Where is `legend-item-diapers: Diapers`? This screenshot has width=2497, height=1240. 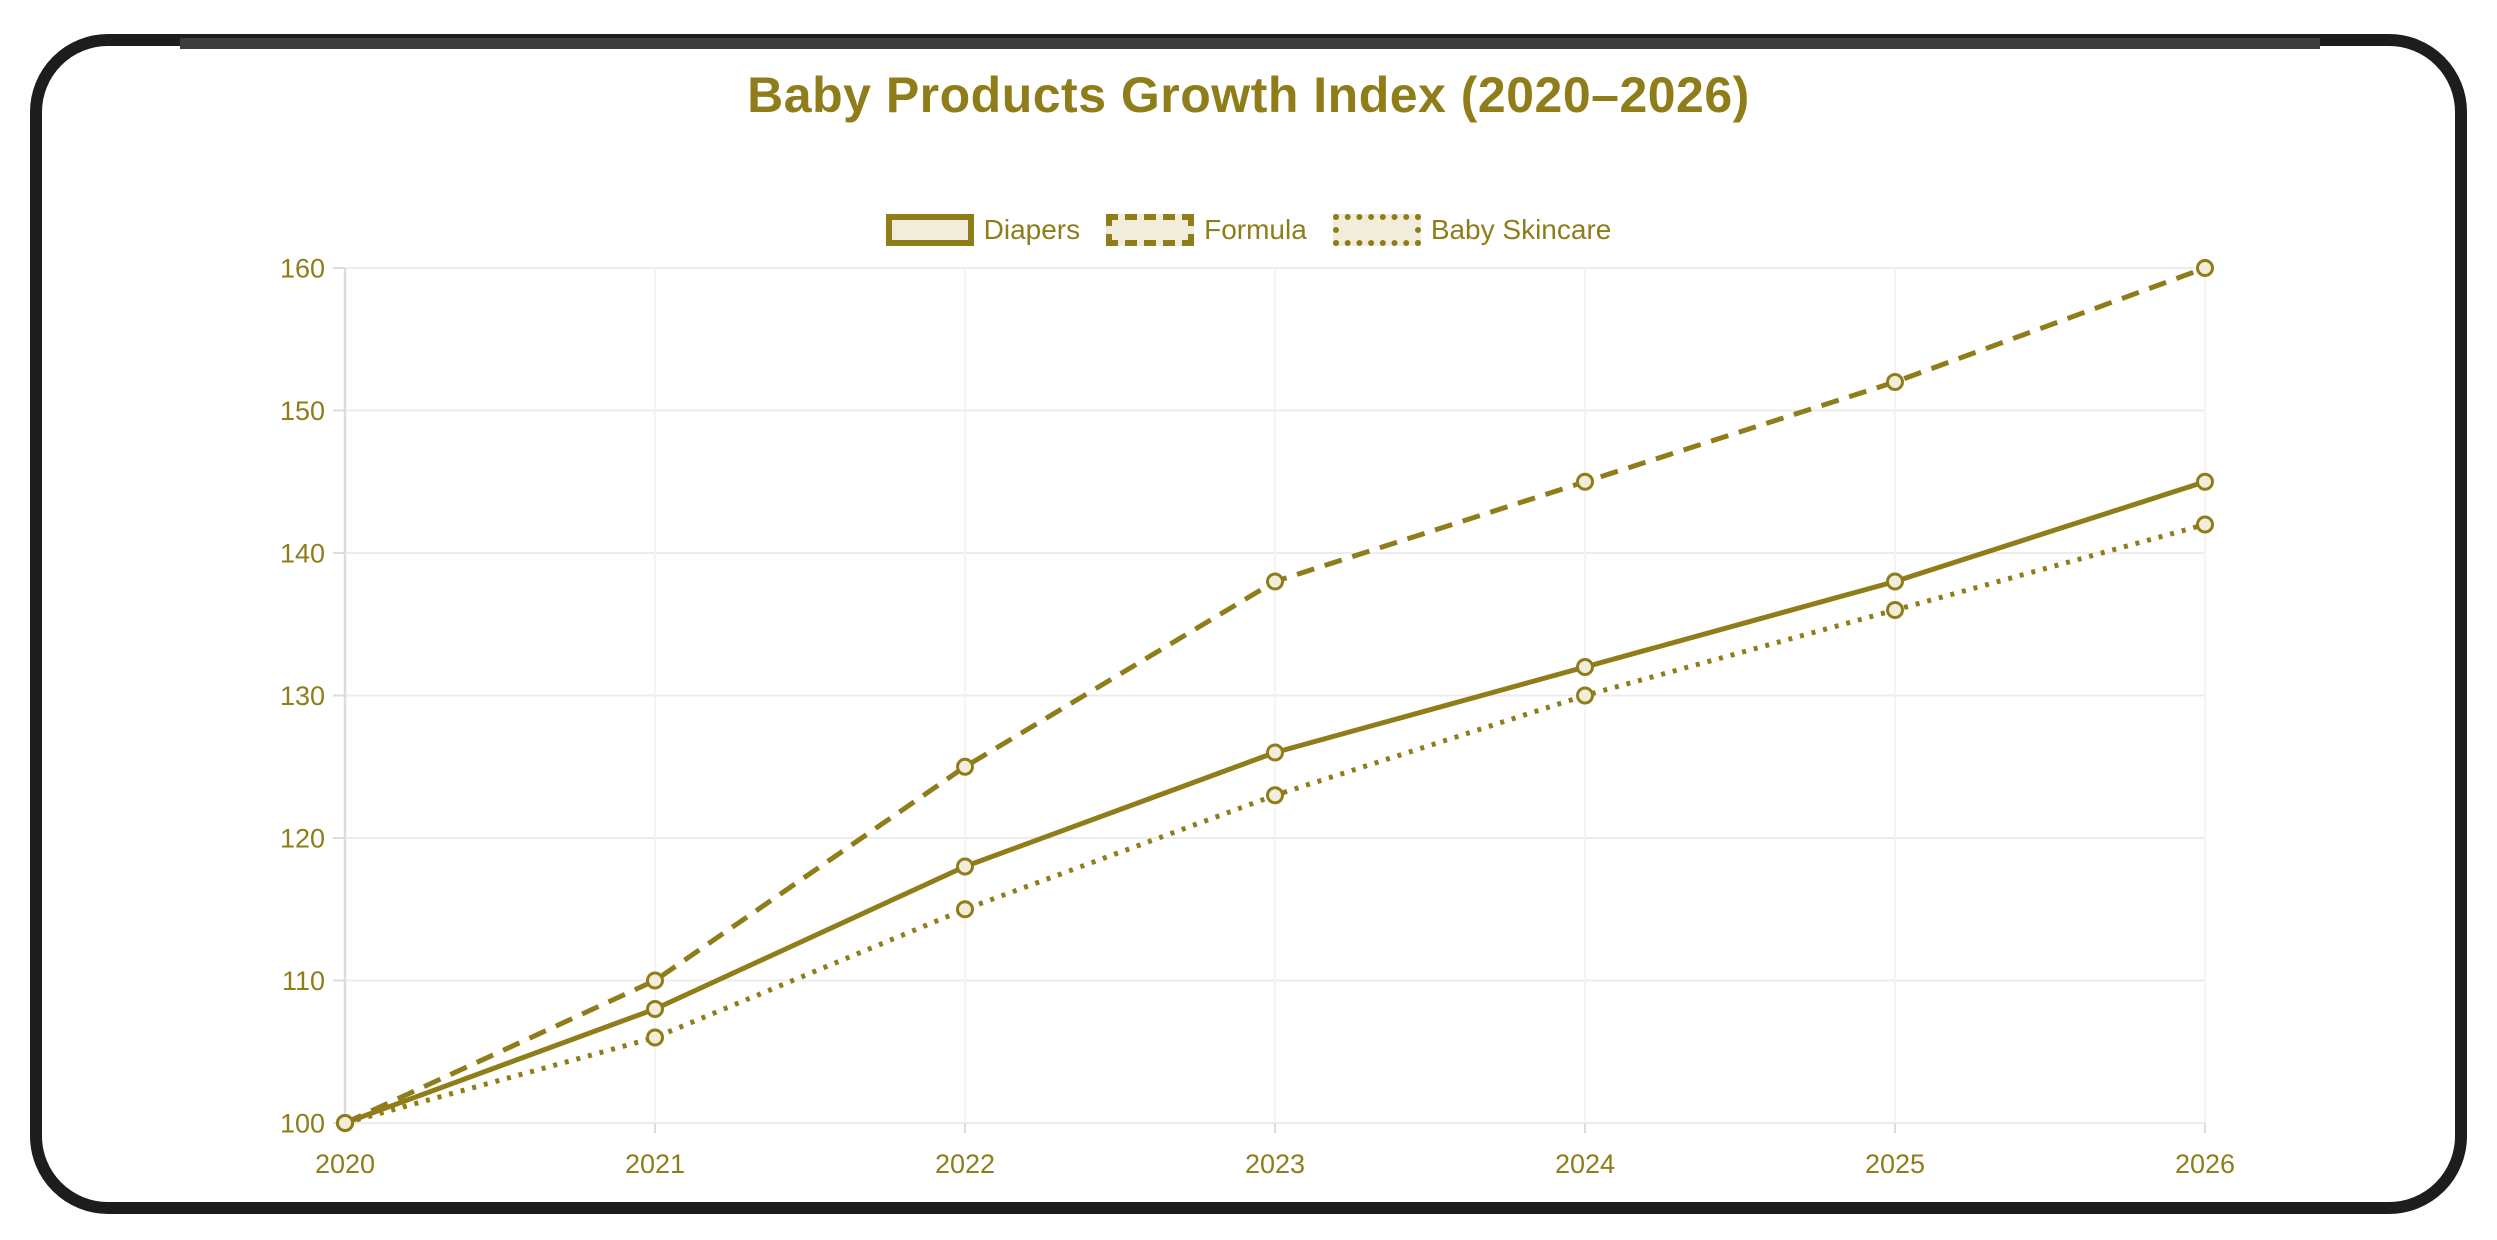
legend-item-diapers: Diapers is located at coordinates (983, 230).